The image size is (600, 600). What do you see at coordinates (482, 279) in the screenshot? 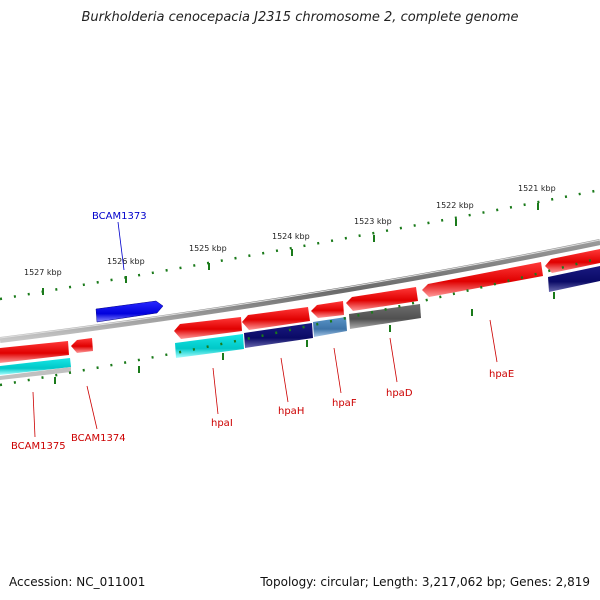
I see `cds-arrow-hpae` at bounding box center [482, 279].